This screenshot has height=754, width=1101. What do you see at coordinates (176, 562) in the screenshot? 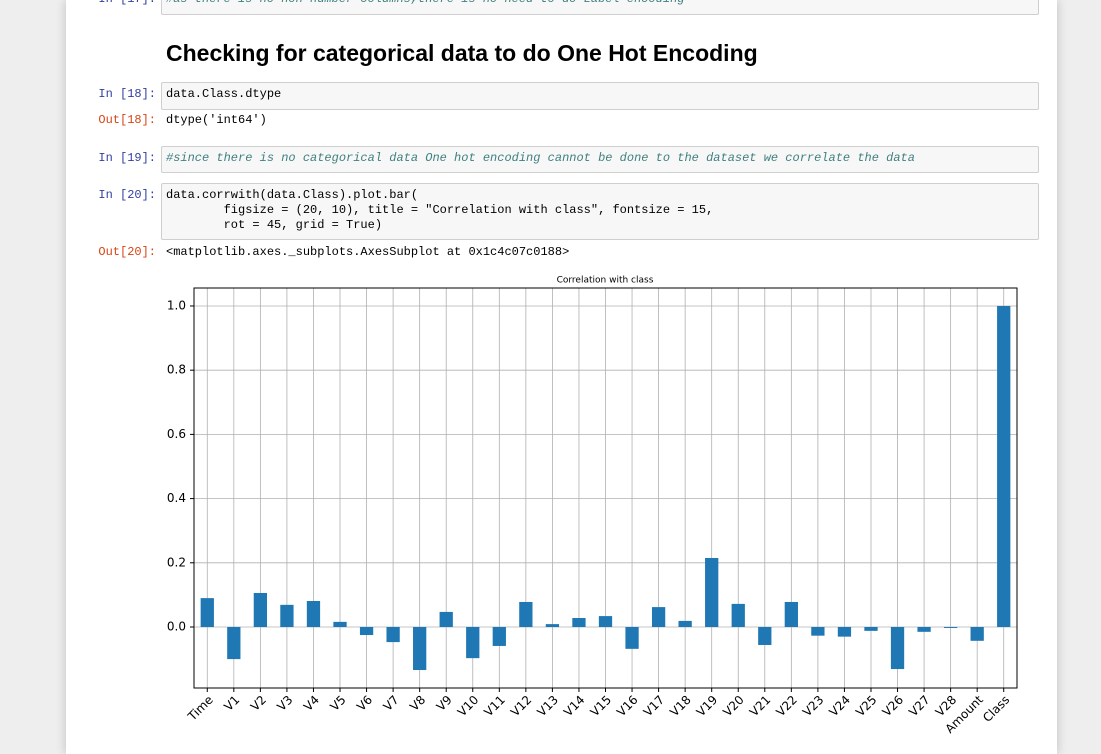
I see `y-tick-label: 0.2` at bounding box center [176, 562].